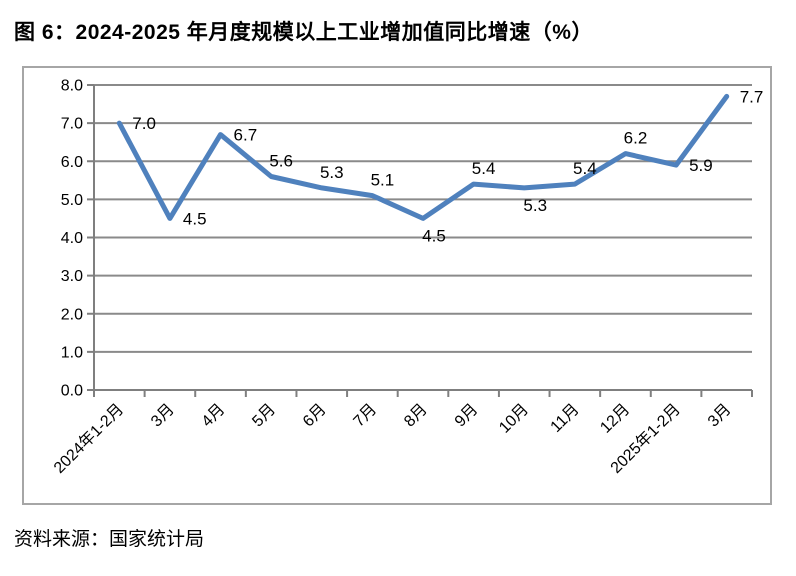 This screenshot has height=576, width=796. What do you see at coordinates (72, 238) in the screenshot?
I see `y-tick-label: 4.0` at bounding box center [72, 238].